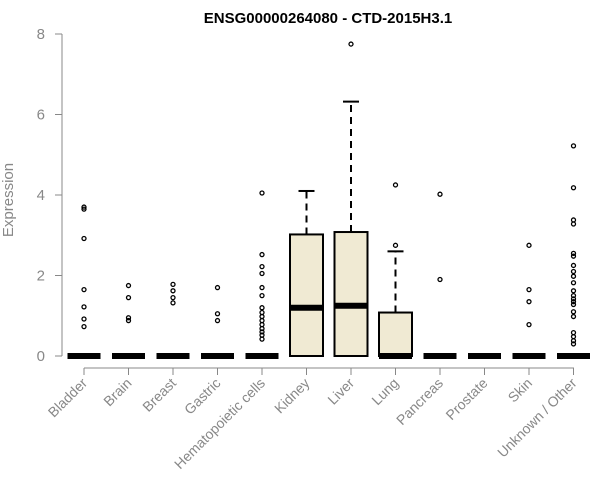 The height and width of the screenshot is (500, 600). What do you see at coordinates (159, 395) in the screenshot?
I see `x-tick-label: Breast` at bounding box center [159, 395].